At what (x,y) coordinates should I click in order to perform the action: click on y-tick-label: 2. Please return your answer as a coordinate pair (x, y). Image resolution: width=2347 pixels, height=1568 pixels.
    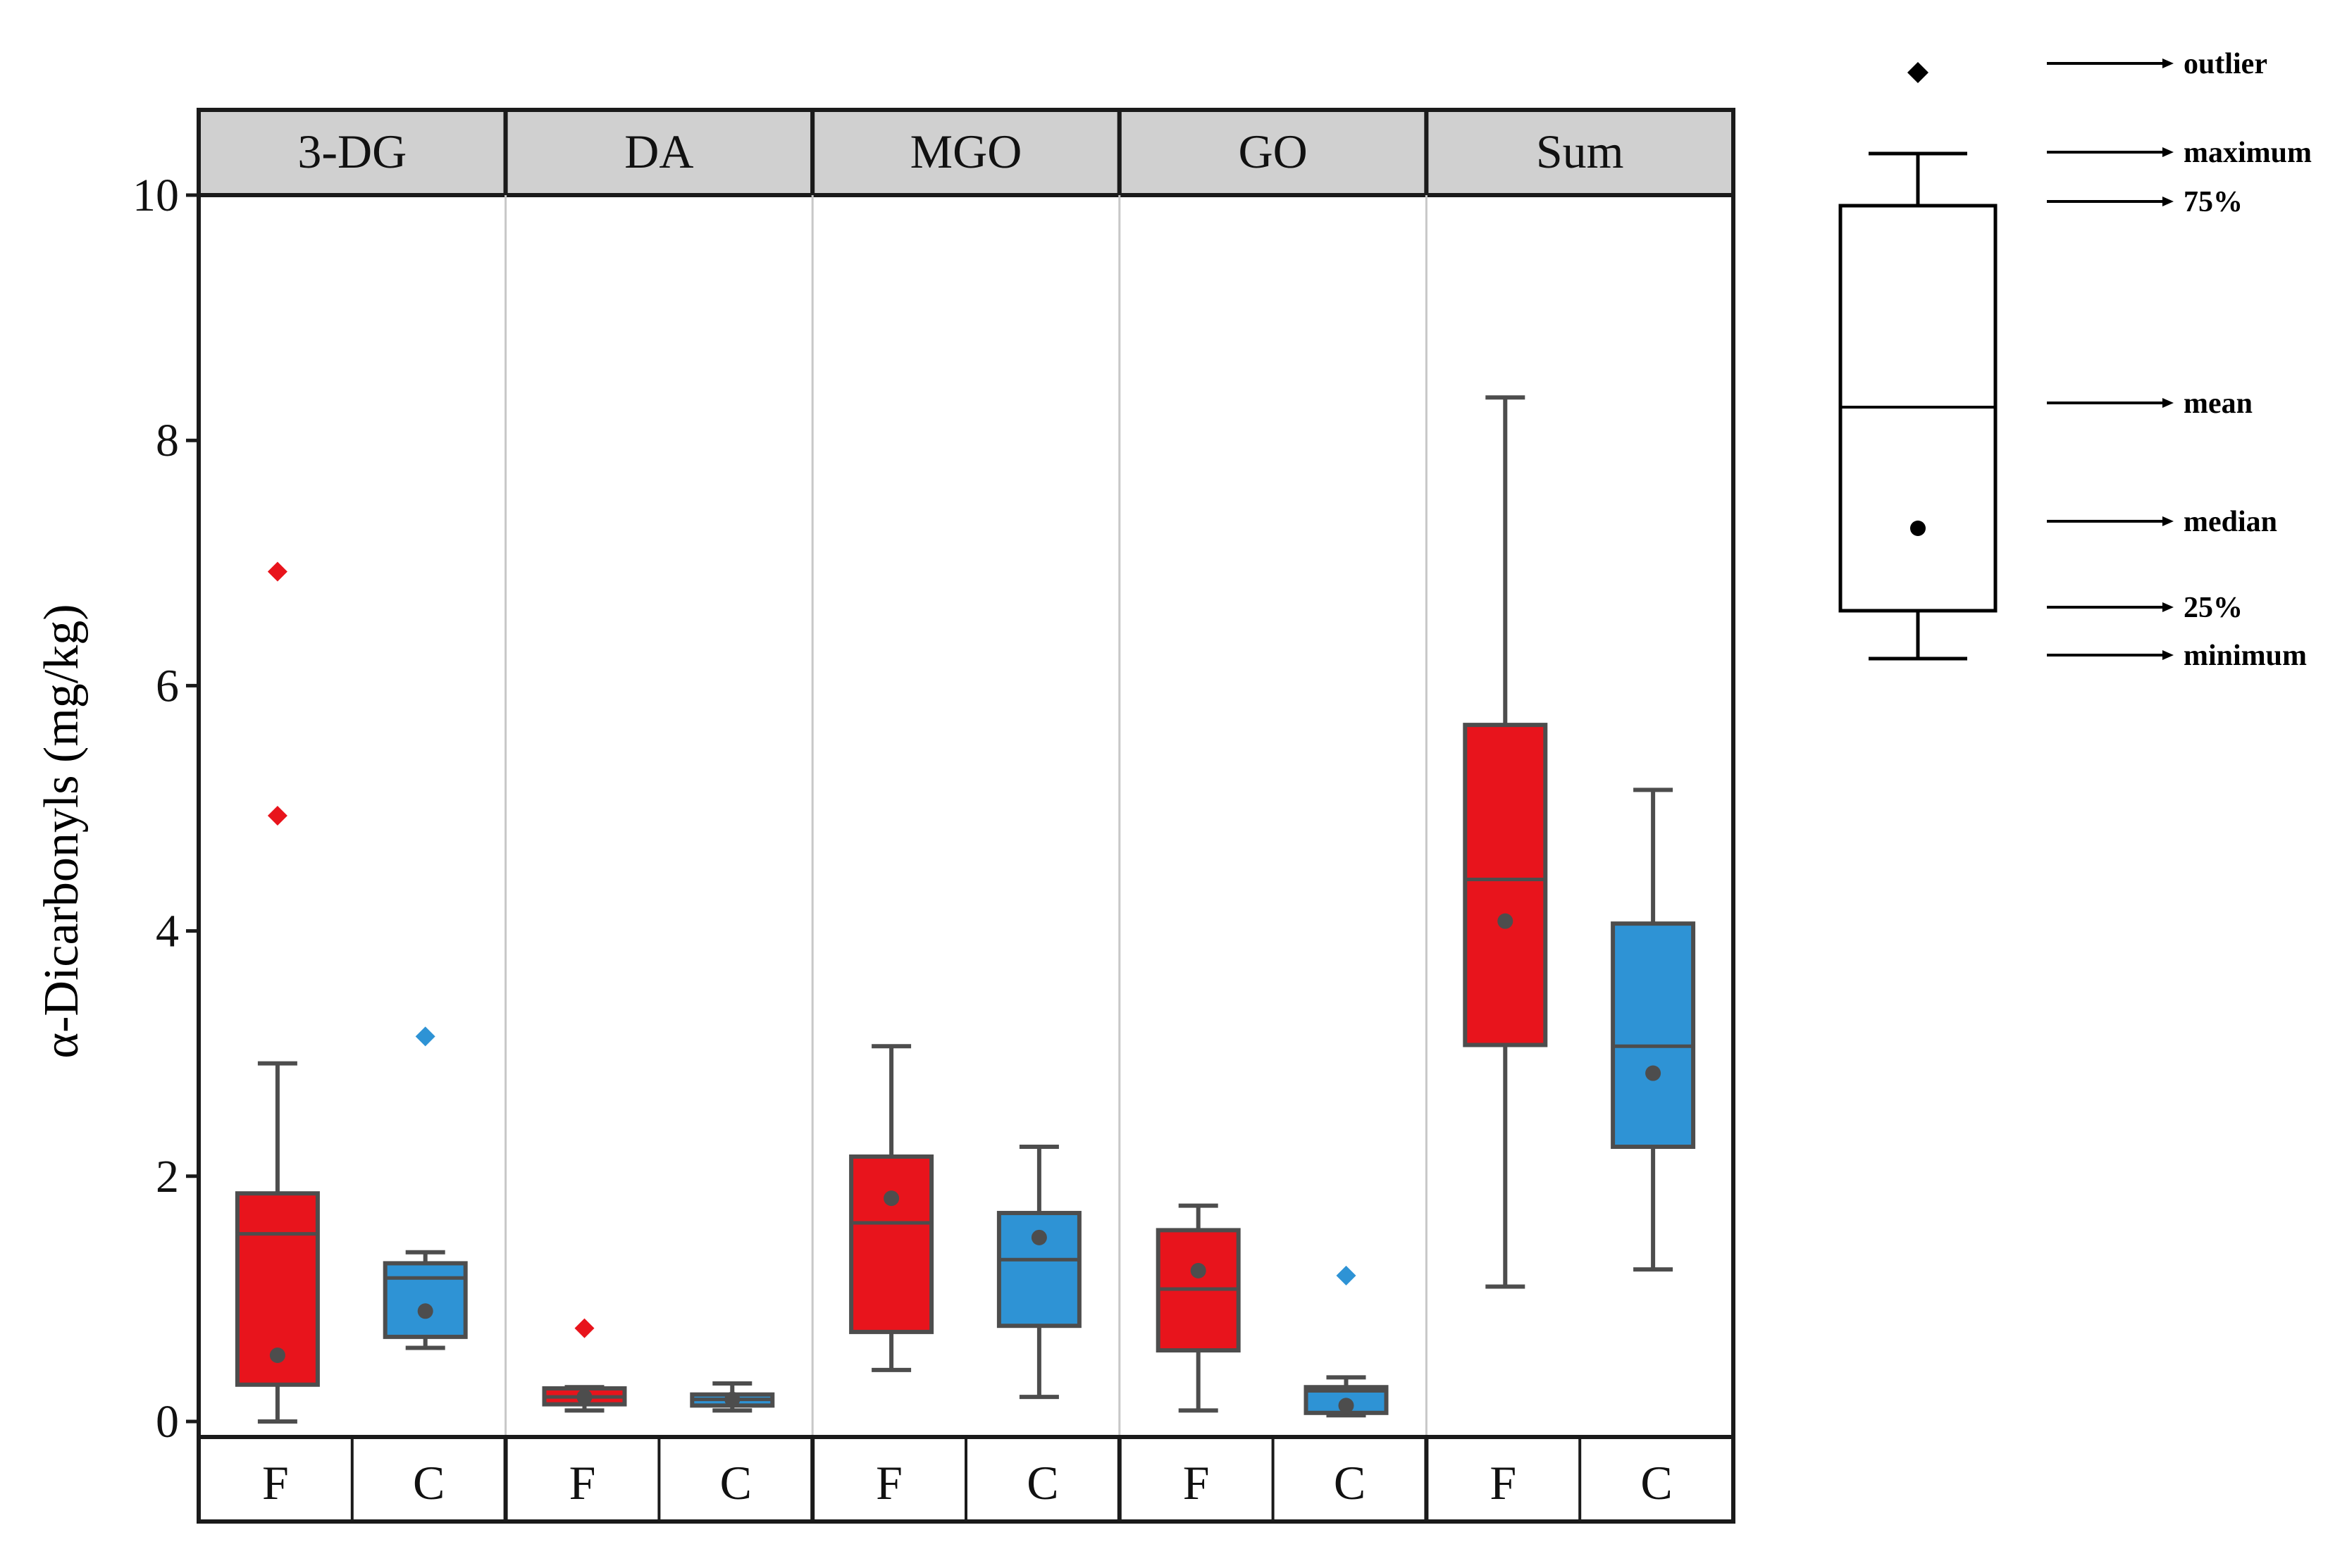
    Looking at the image, I should click on (167, 1176).